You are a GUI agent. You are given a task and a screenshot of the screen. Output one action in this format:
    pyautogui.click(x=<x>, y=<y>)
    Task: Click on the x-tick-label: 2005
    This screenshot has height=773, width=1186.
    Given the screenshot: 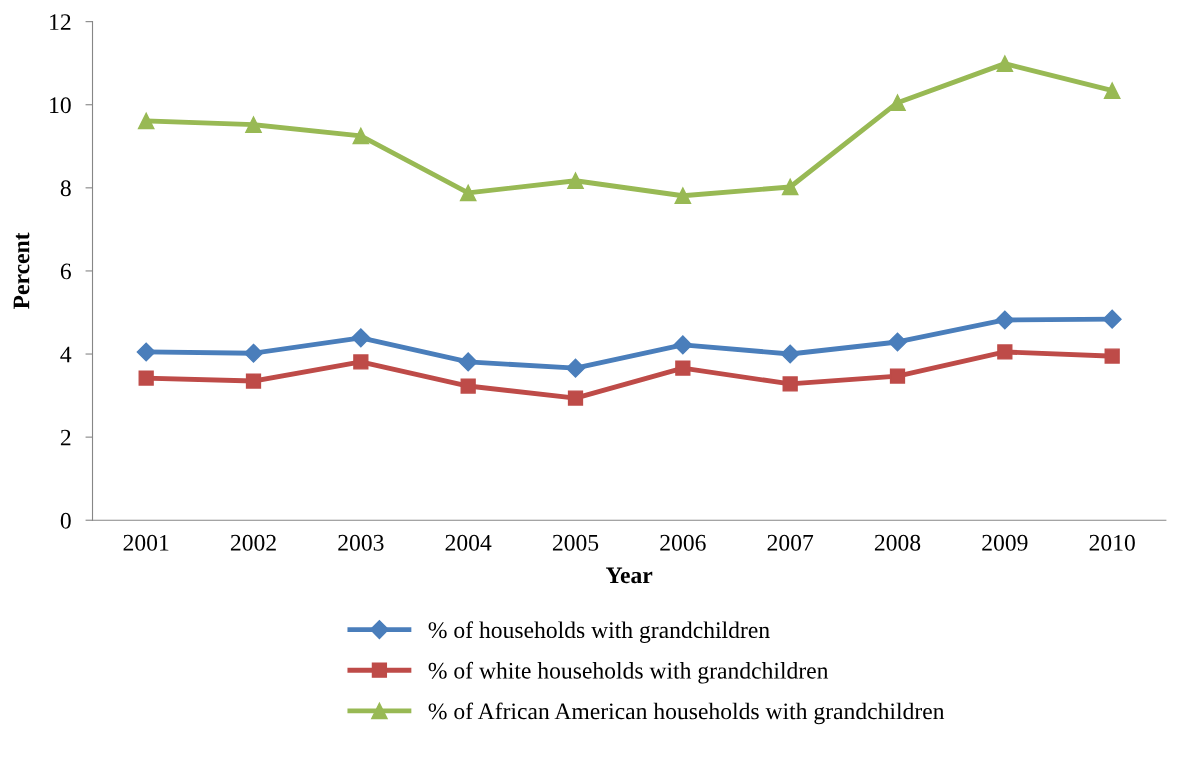 What is the action you would take?
    pyautogui.click(x=575, y=542)
    